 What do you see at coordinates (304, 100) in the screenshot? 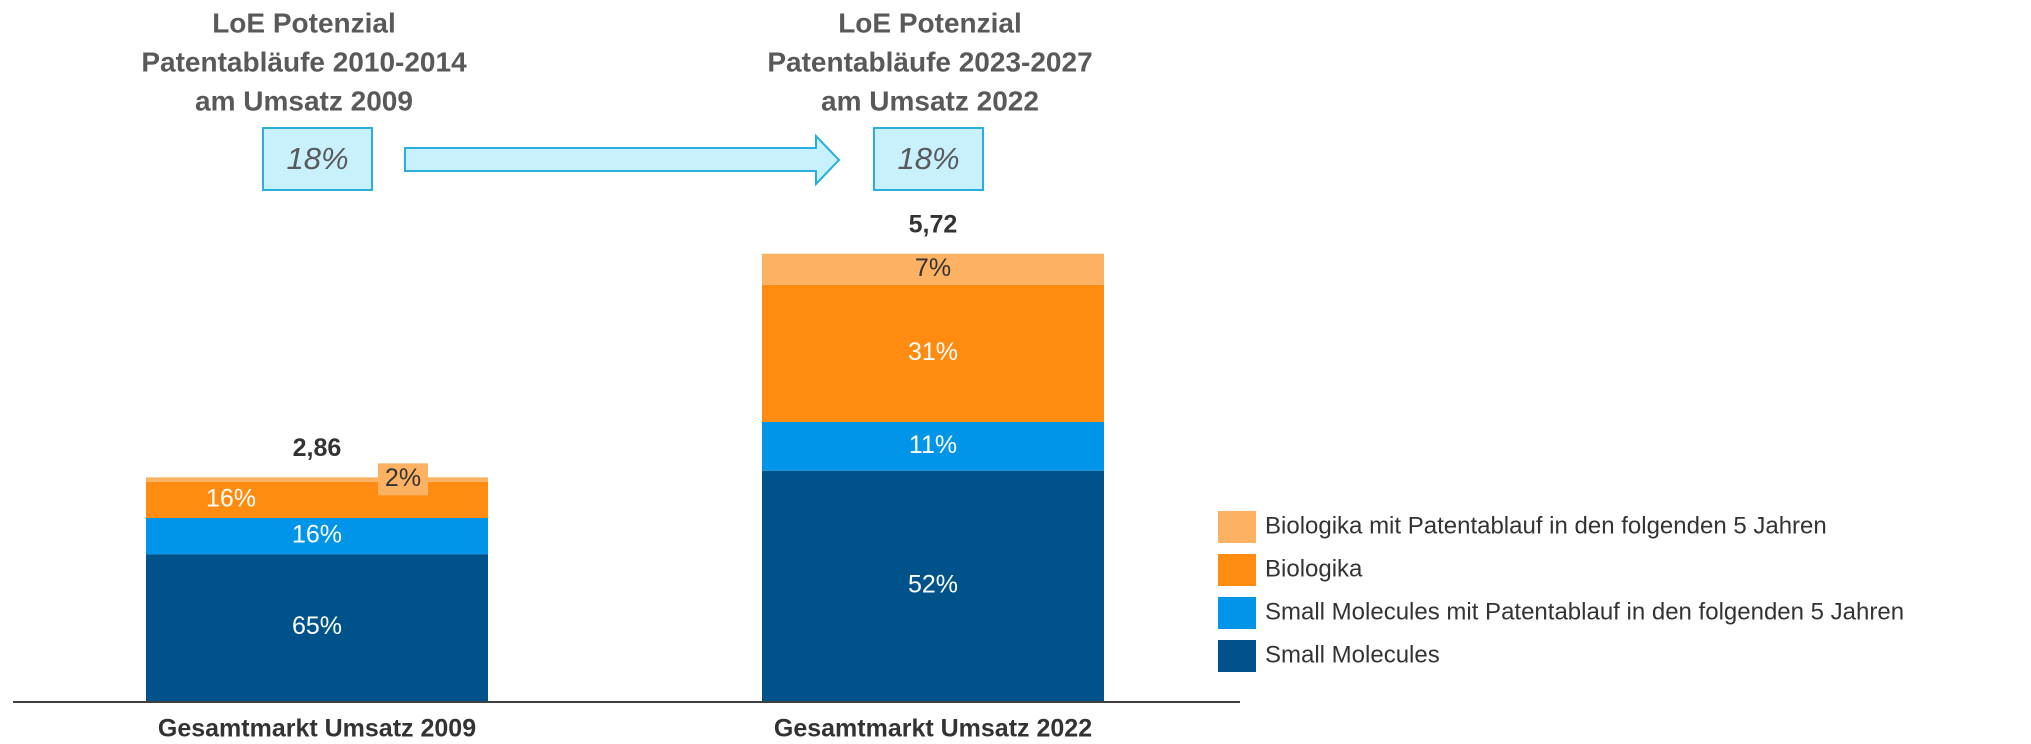
I see `annotation-title: am Umsatz 2009` at bounding box center [304, 100].